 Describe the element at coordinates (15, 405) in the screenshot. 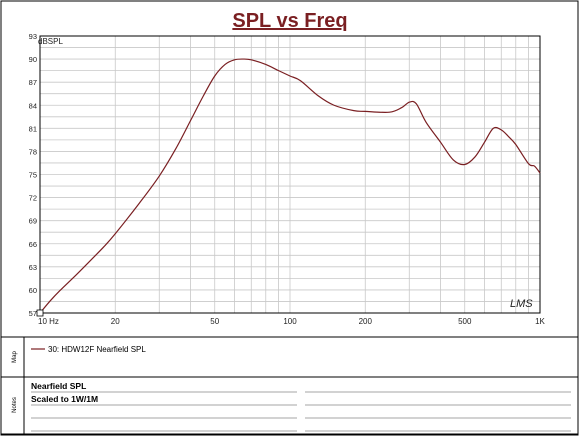

I see `notes-side-label: Notes` at that location.